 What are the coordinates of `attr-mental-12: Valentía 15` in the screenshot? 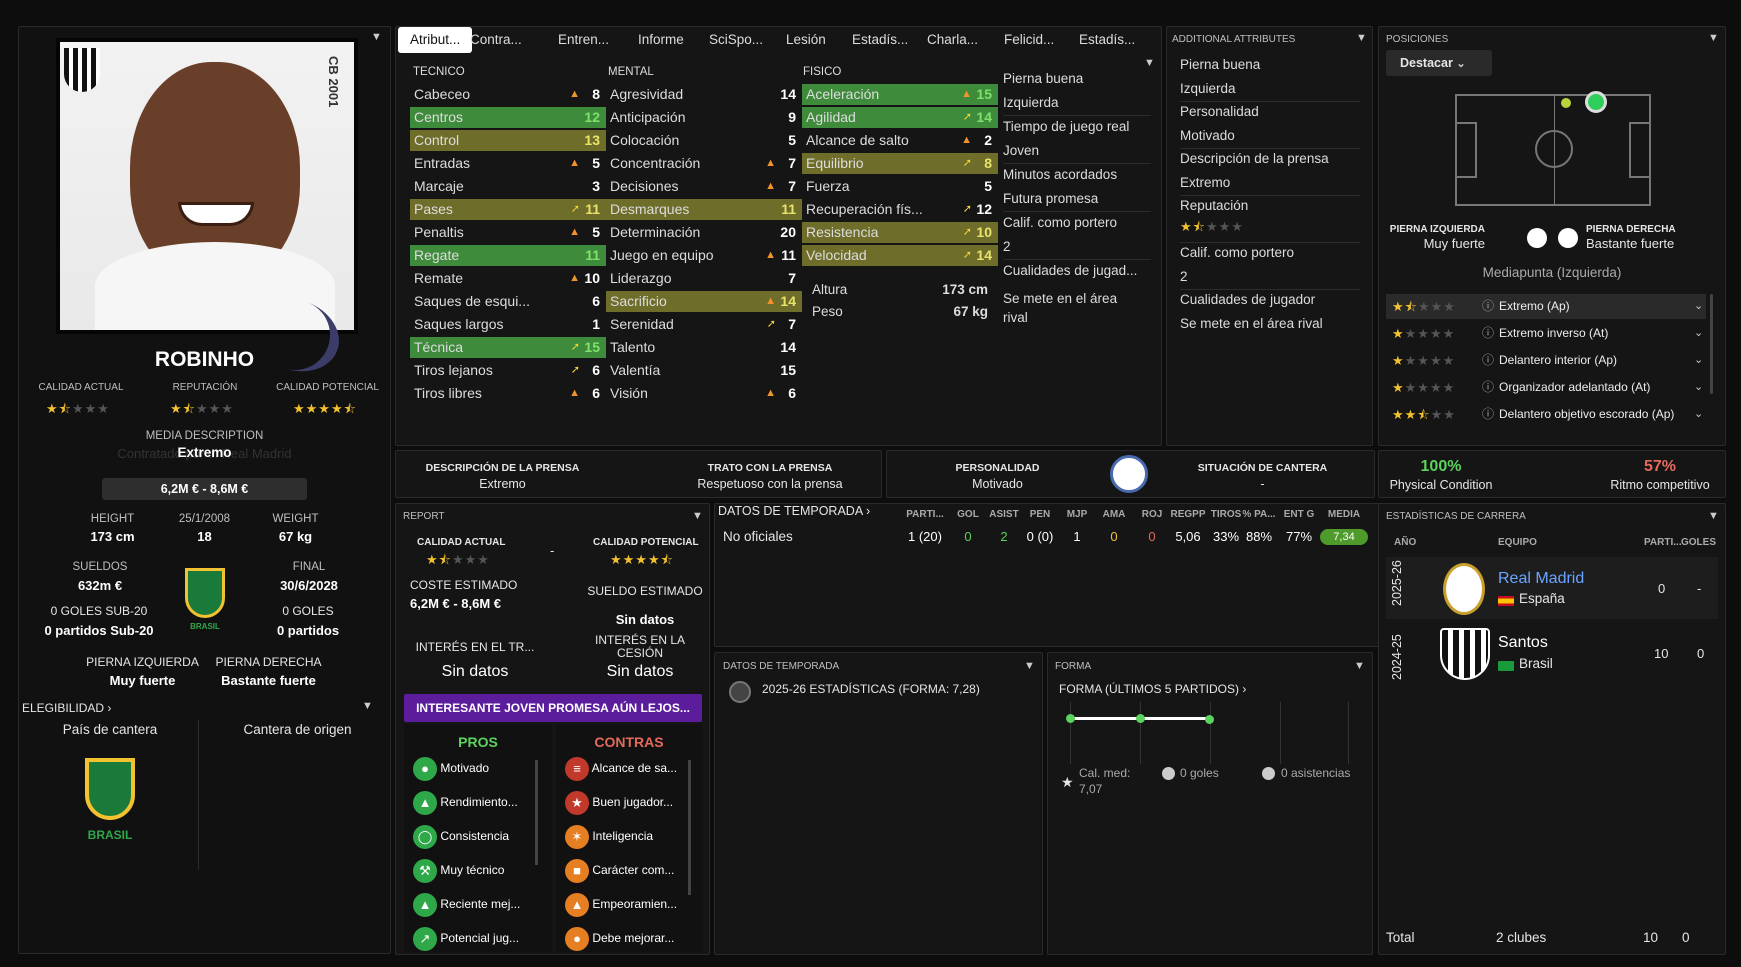 It's located at (703, 370).